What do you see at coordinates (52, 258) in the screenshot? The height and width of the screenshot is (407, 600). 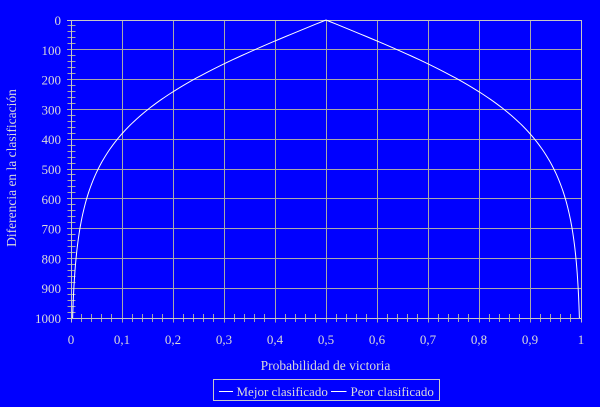 I see `svg-text: 800` at bounding box center [52, 258].